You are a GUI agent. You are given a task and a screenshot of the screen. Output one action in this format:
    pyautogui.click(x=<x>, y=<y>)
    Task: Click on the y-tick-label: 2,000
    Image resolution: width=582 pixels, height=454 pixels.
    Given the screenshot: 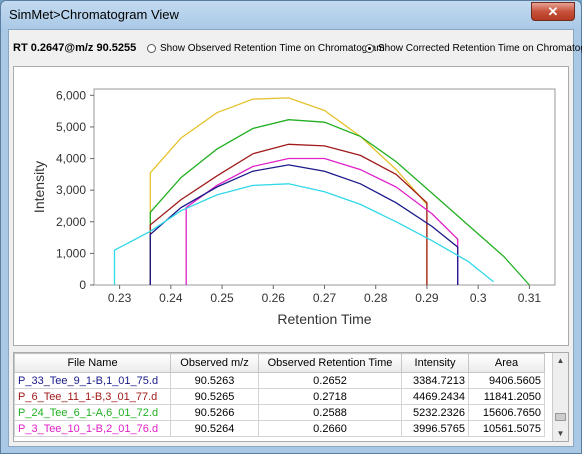 What is the action you would take?
    pyautogui.click(x=71, y=222)
    